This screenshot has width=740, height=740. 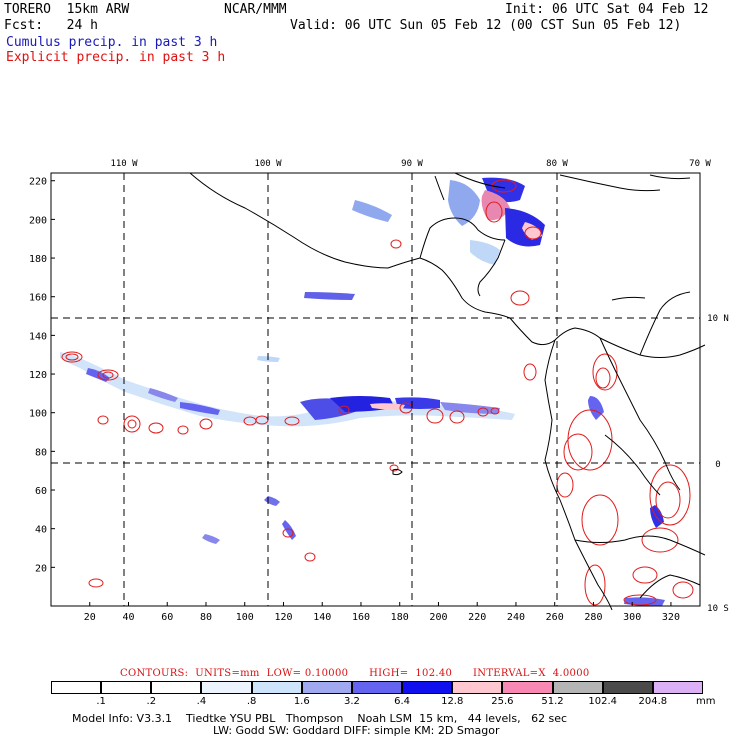 What do you see at coordinates (67, 9) in the screenshot?
I see `model-title: TORERO 15km ARW` at bounding box center [67, 9].